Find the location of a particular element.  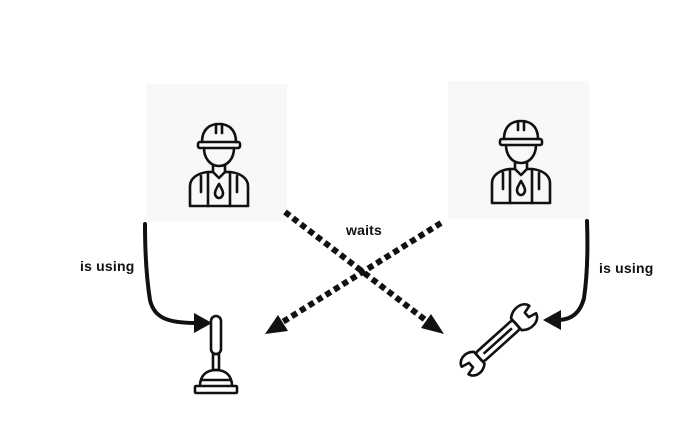

is-using-label-right: is using is located at coordinates (626, 268).